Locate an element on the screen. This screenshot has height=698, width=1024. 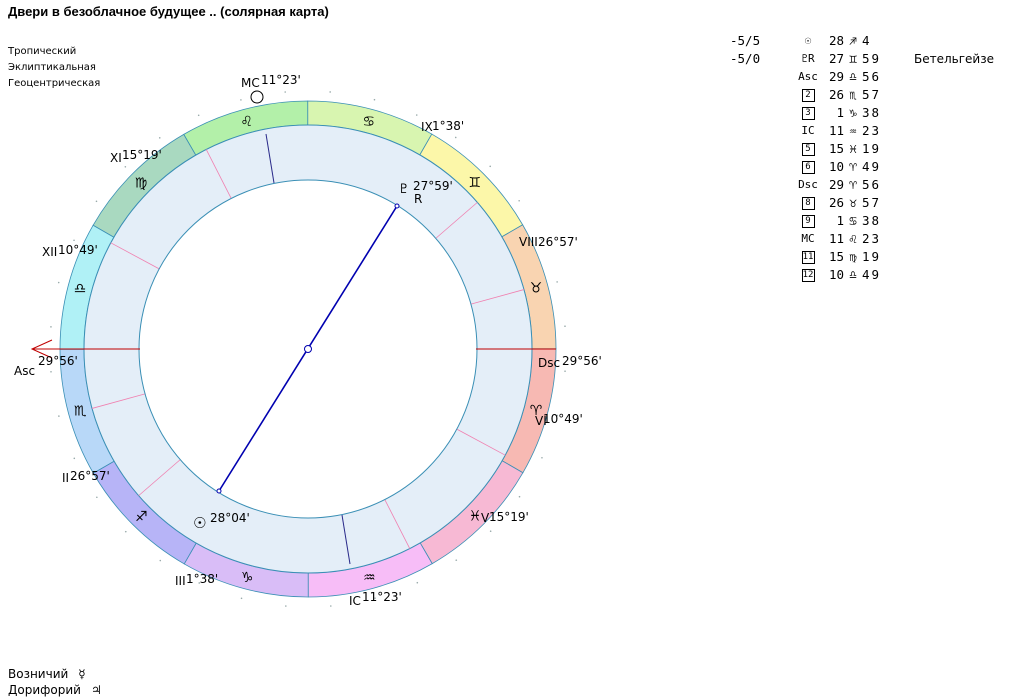
mc-label: MC is located at coordinates (250, 83).